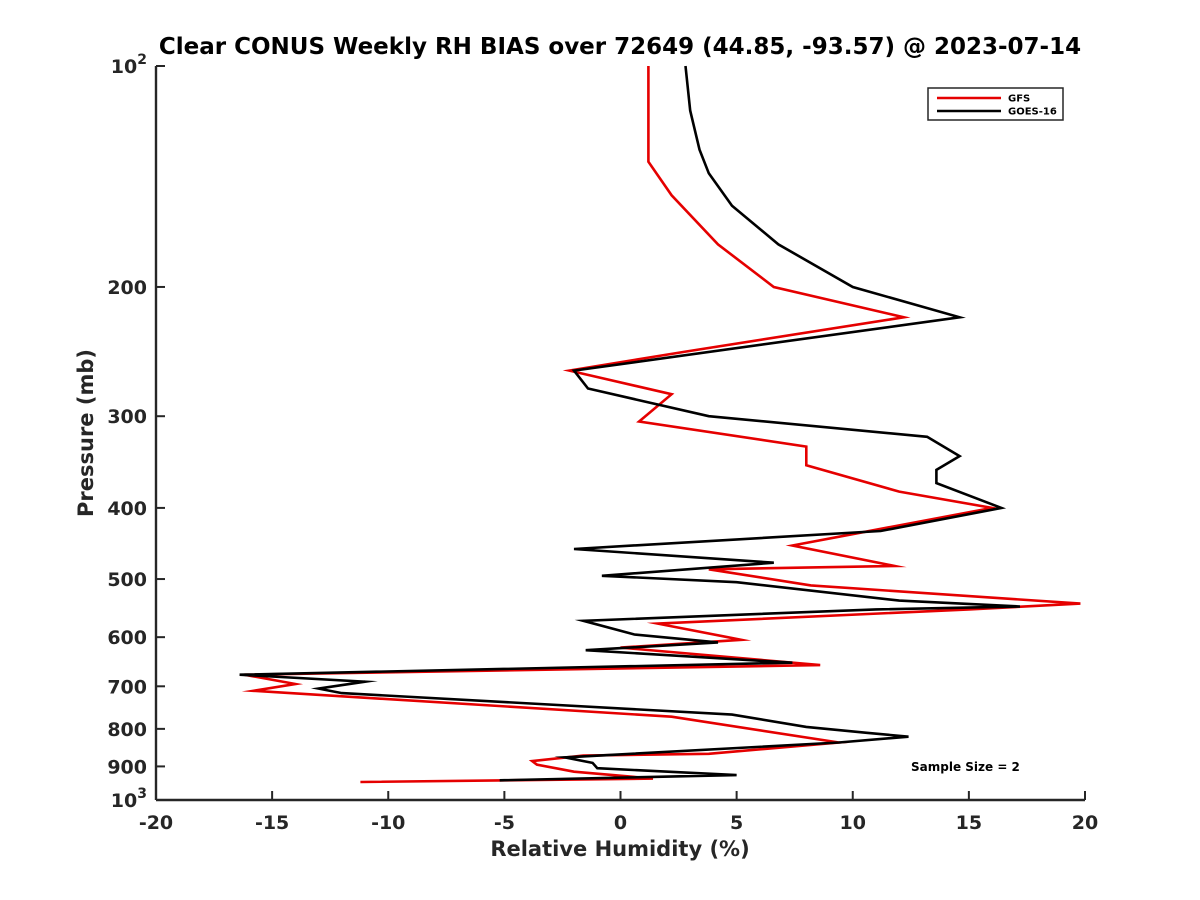 The height and width of the screenshot is (900, 1200). Describe the element at coordinates (1085, 823) in the screenshot. I see `x-tick-label: 20` at that location.